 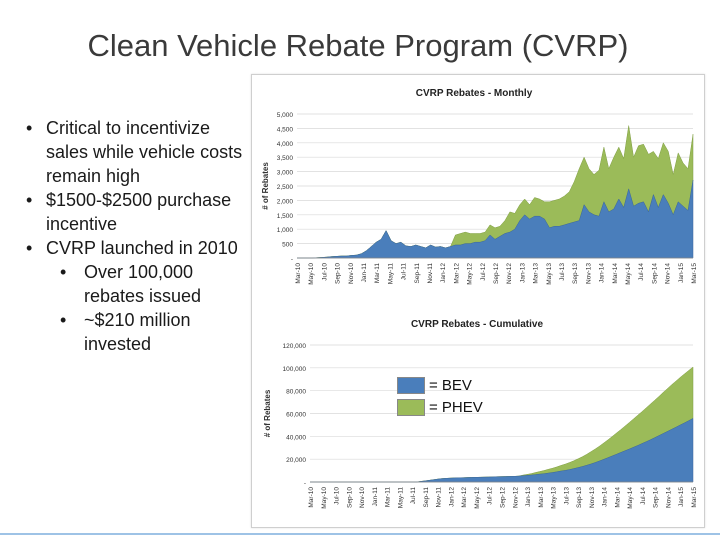 I want to click on x-tick-label: Nov-11, so click(x=439, y=497).